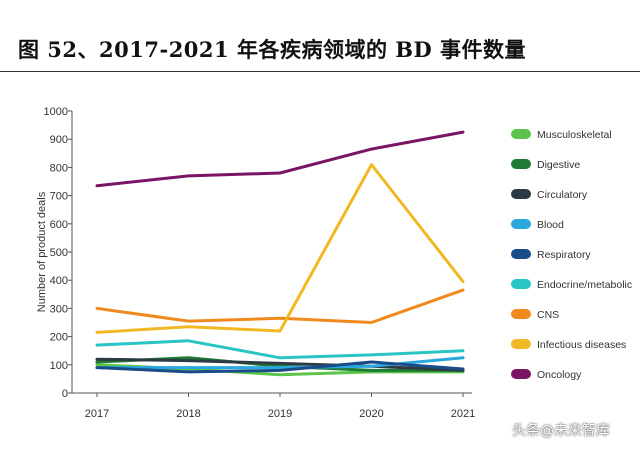 The image size is (640, 451). Describe the element at coordinates (280, 159) in the screenshot. I see `series-line-oncology` at that location.